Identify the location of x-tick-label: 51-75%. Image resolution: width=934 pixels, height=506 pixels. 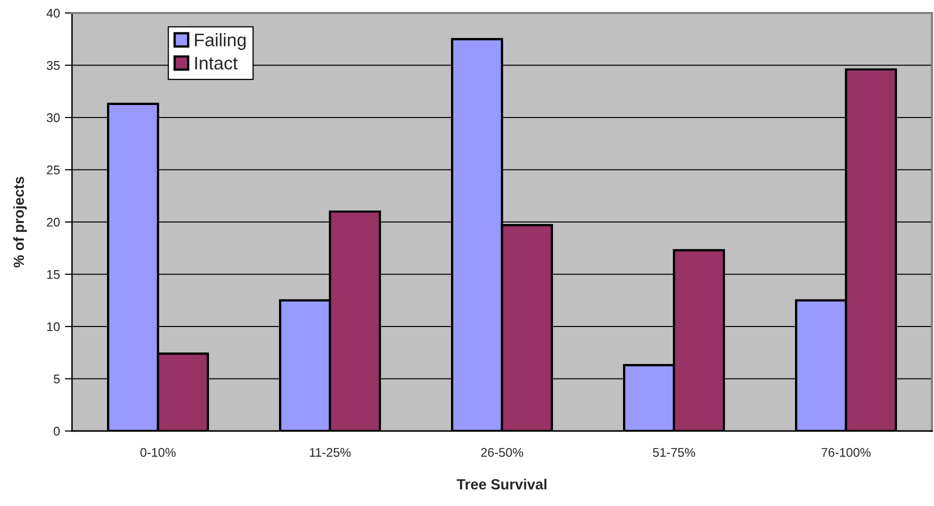
(674, 452).